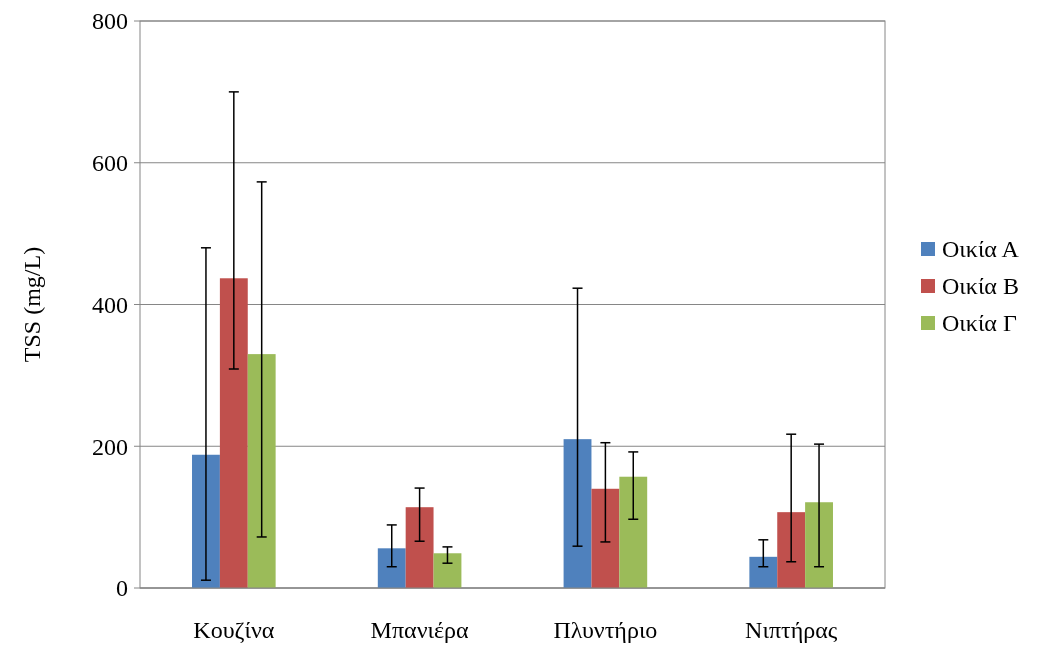 Image resolution: width=1049 pixels, height=650 pixels. What do you see at coordinates (110, 163) in the screenshot?
I see `y-tick-label: 600` at bounding box center [110, 163].